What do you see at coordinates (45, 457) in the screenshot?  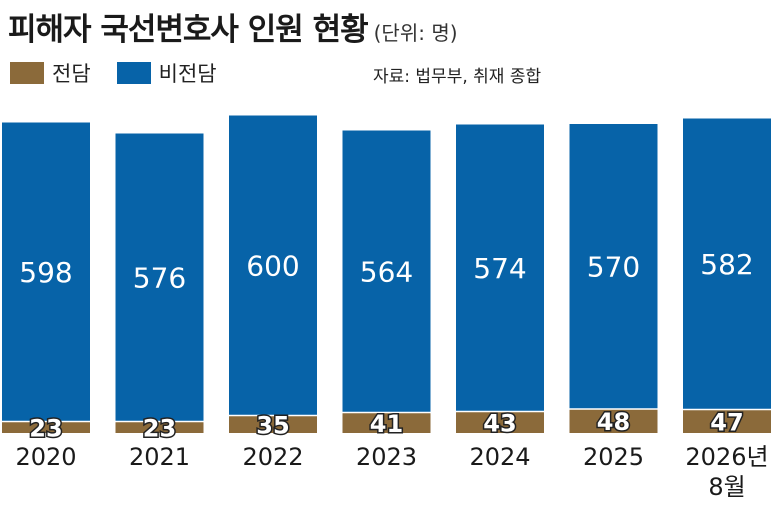 I see `category-label-0: 2020` at bounding box center [45, 457].